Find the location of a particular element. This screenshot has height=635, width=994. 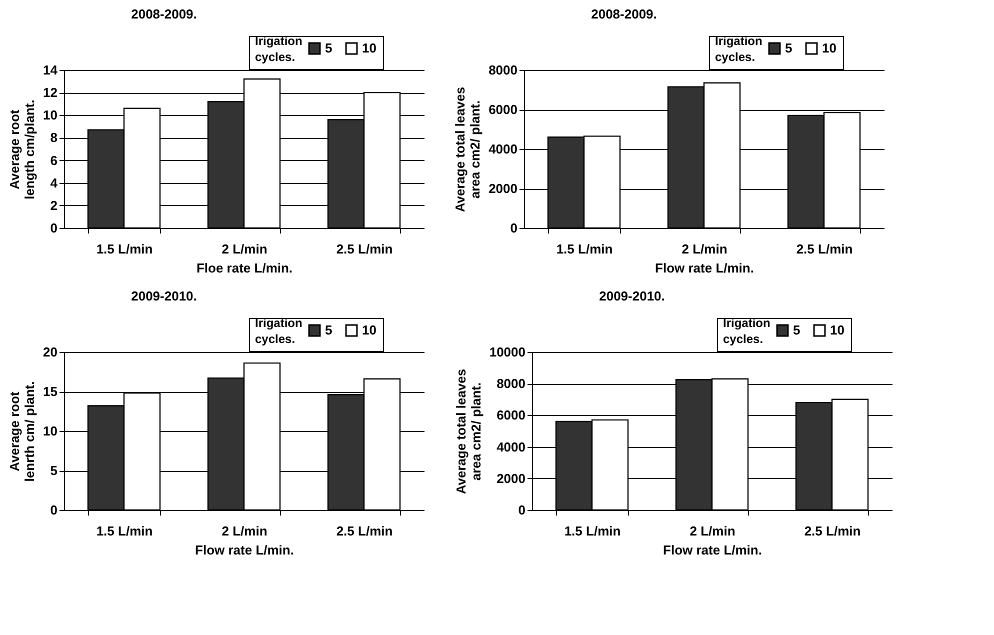

y-tick-label: 2 is located at coordinates (54, 205).